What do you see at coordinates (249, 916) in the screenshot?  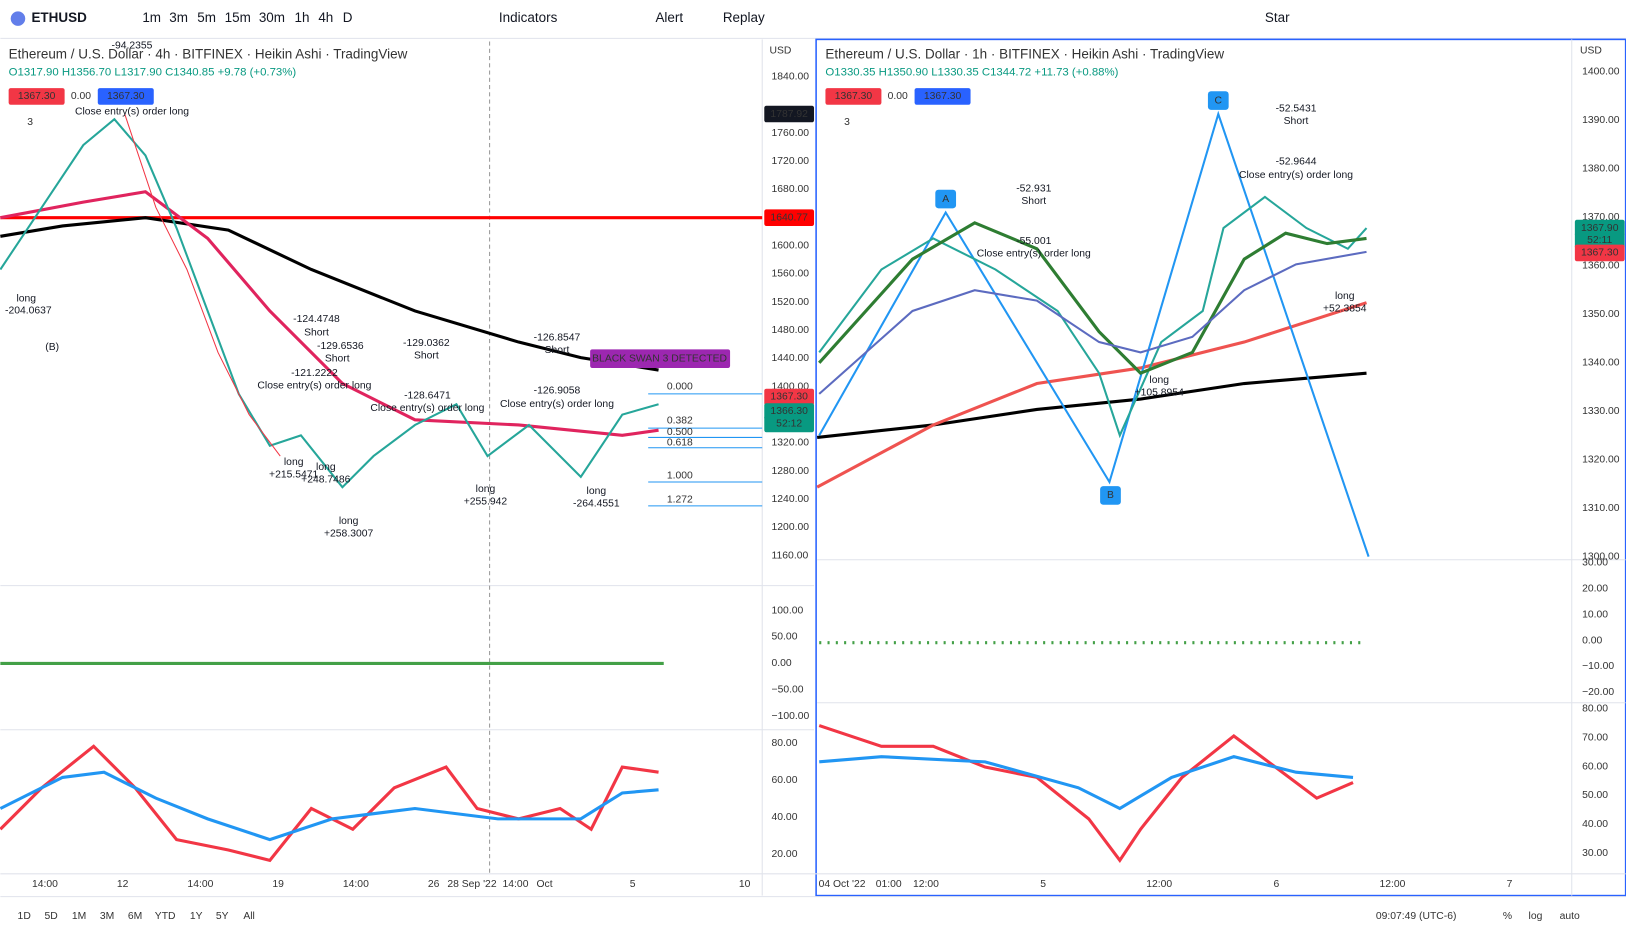 I see `range-button: All` at bounding box center [249, 916].